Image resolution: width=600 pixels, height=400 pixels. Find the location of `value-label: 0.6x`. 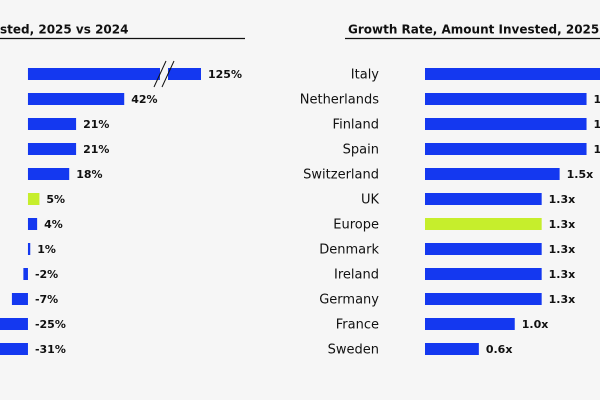

value-label: 0.6x is located at coordinates (499, 349).